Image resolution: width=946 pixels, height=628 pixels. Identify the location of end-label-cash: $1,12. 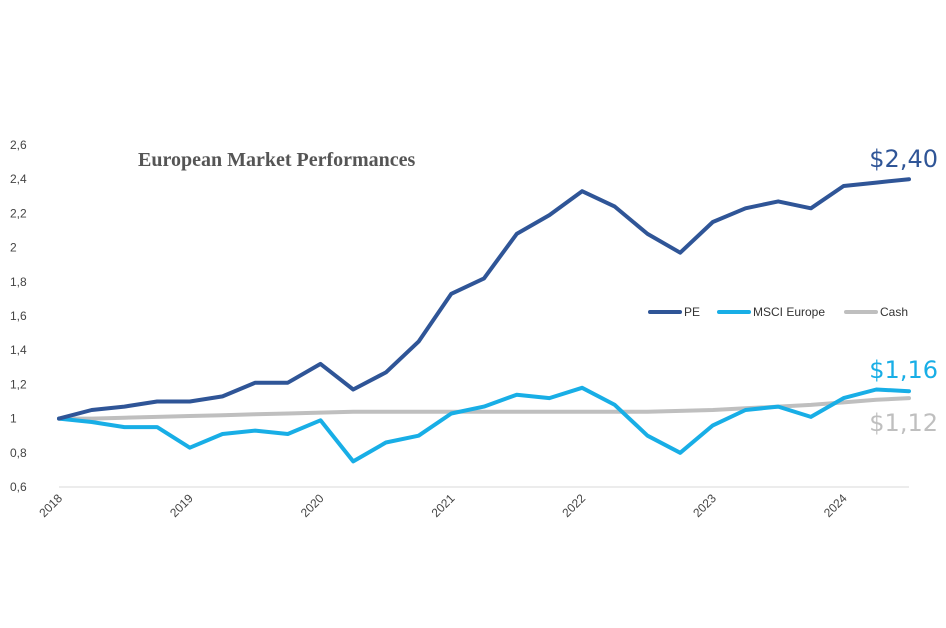
(903, 423).